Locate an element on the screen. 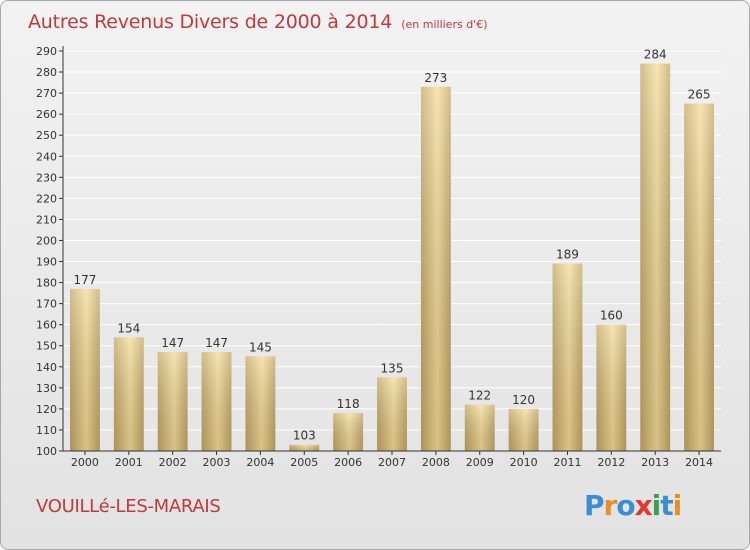 The image size is (750, 550). y-tick-label: 160 is located at coordinates (46, 325).